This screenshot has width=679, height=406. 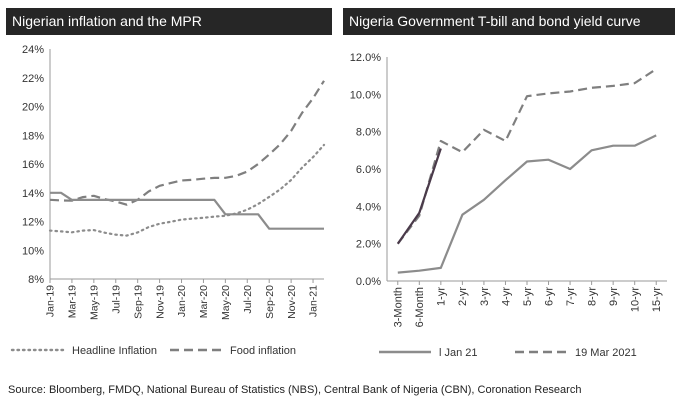 What do you see at coordinates (33, 136) in the screenshot?
I see `y-tick-label: 18%` at bounding box center [33, 136].